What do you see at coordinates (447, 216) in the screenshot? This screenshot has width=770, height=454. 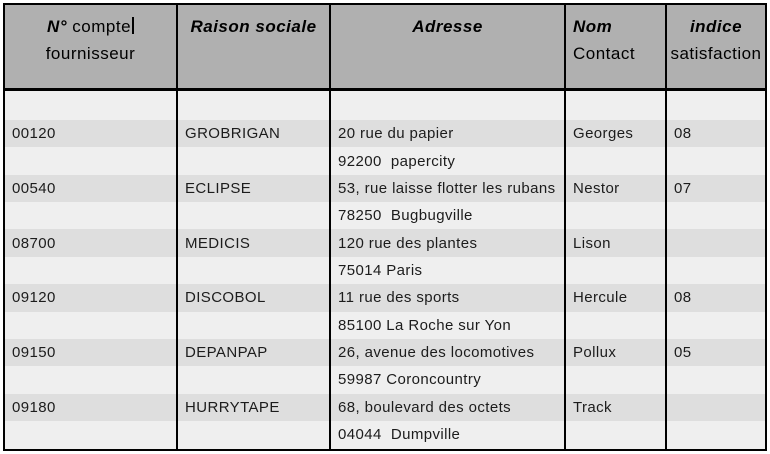 I see `address-line2-cell: 78250 Bugbugville` at bounding box center [447, 216].